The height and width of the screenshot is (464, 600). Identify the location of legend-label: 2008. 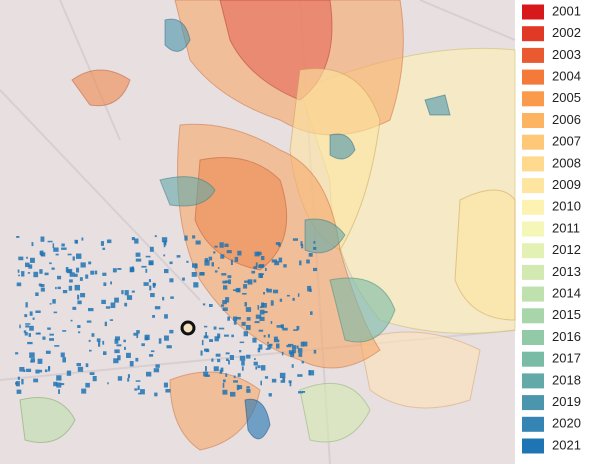
(566, 162).